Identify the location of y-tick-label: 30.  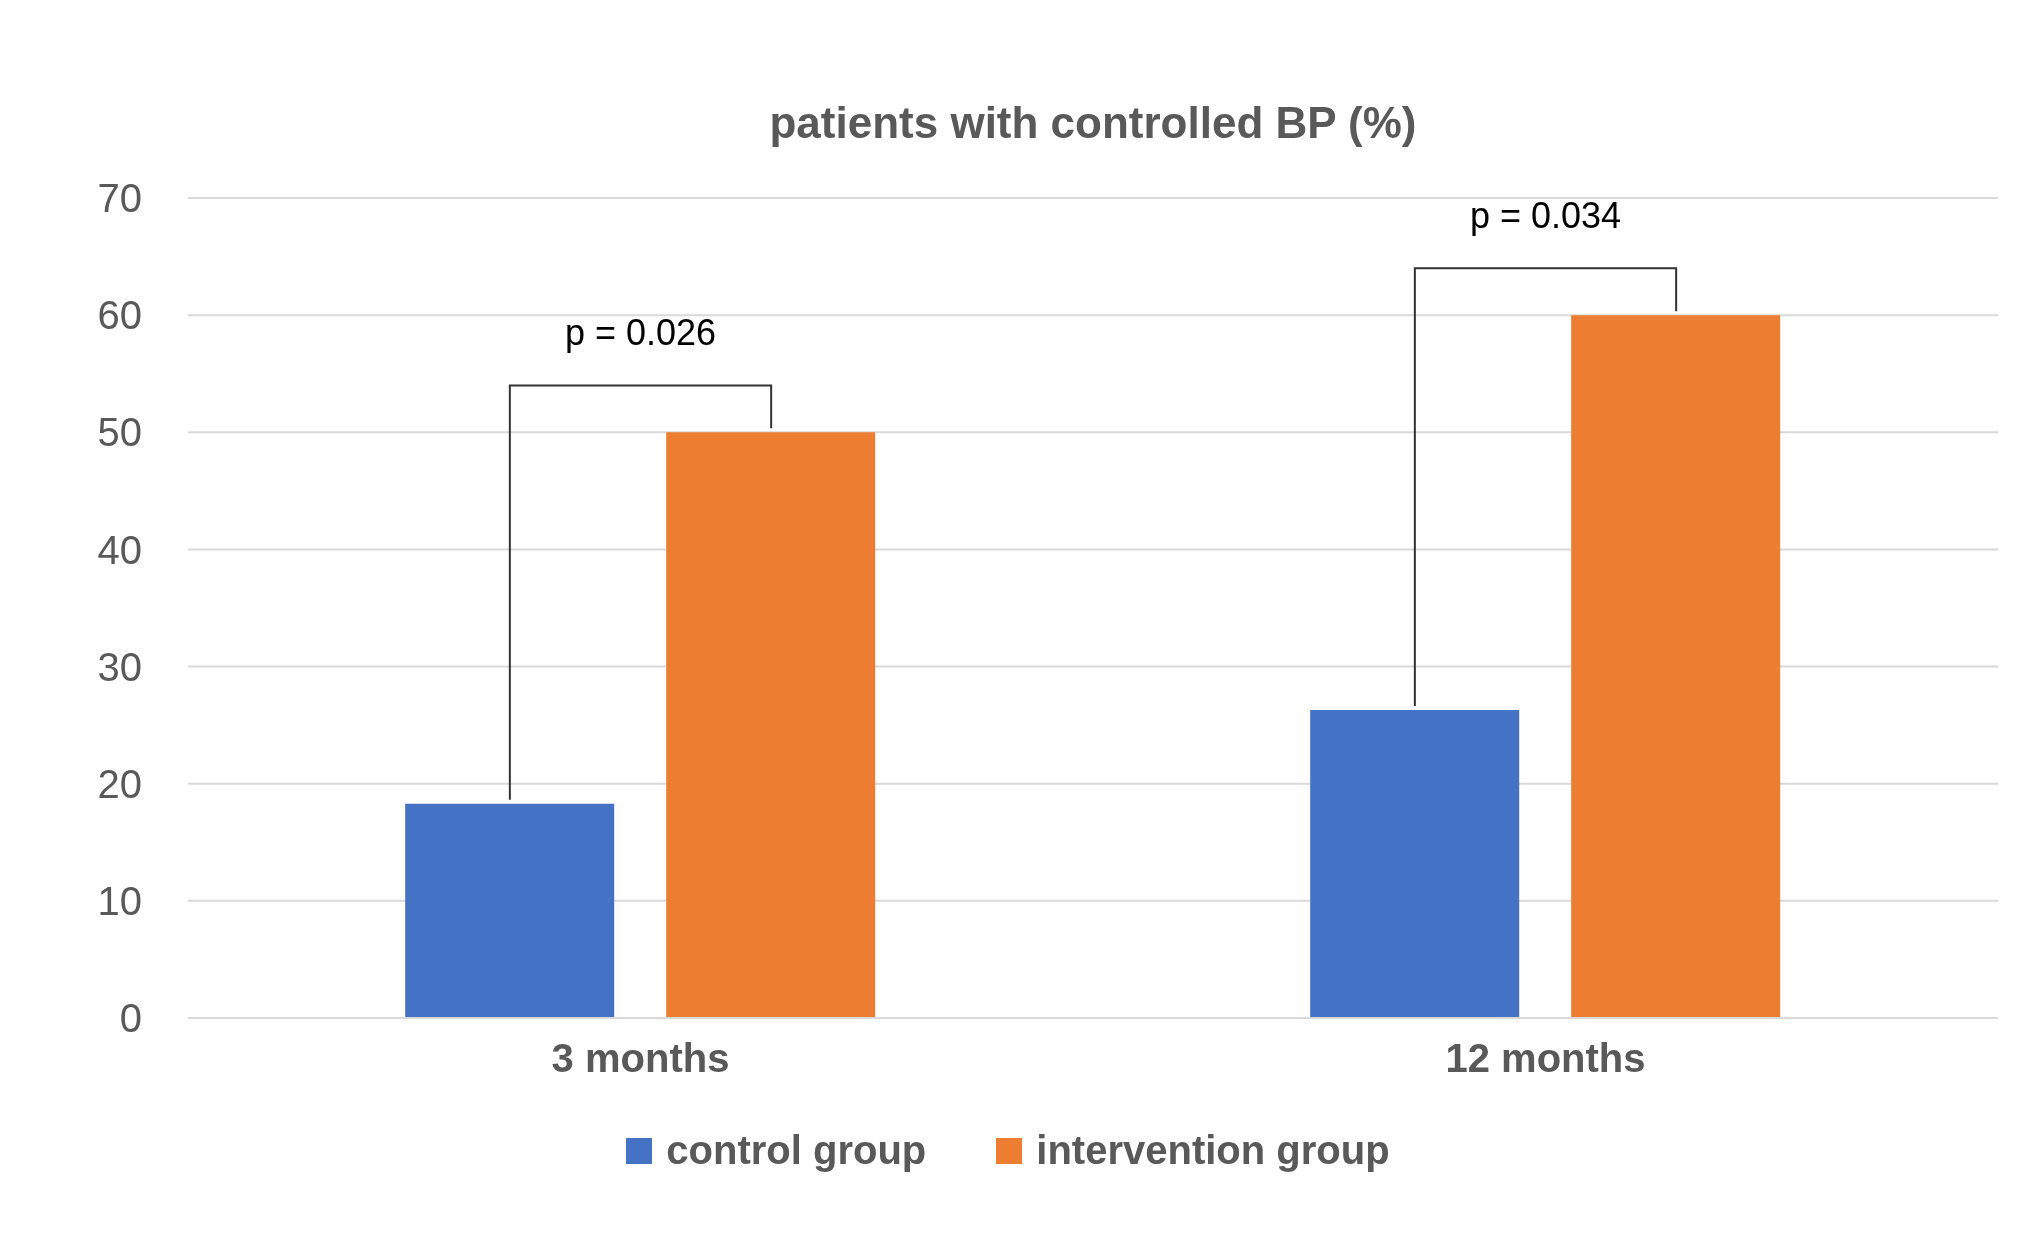
(119, 666).